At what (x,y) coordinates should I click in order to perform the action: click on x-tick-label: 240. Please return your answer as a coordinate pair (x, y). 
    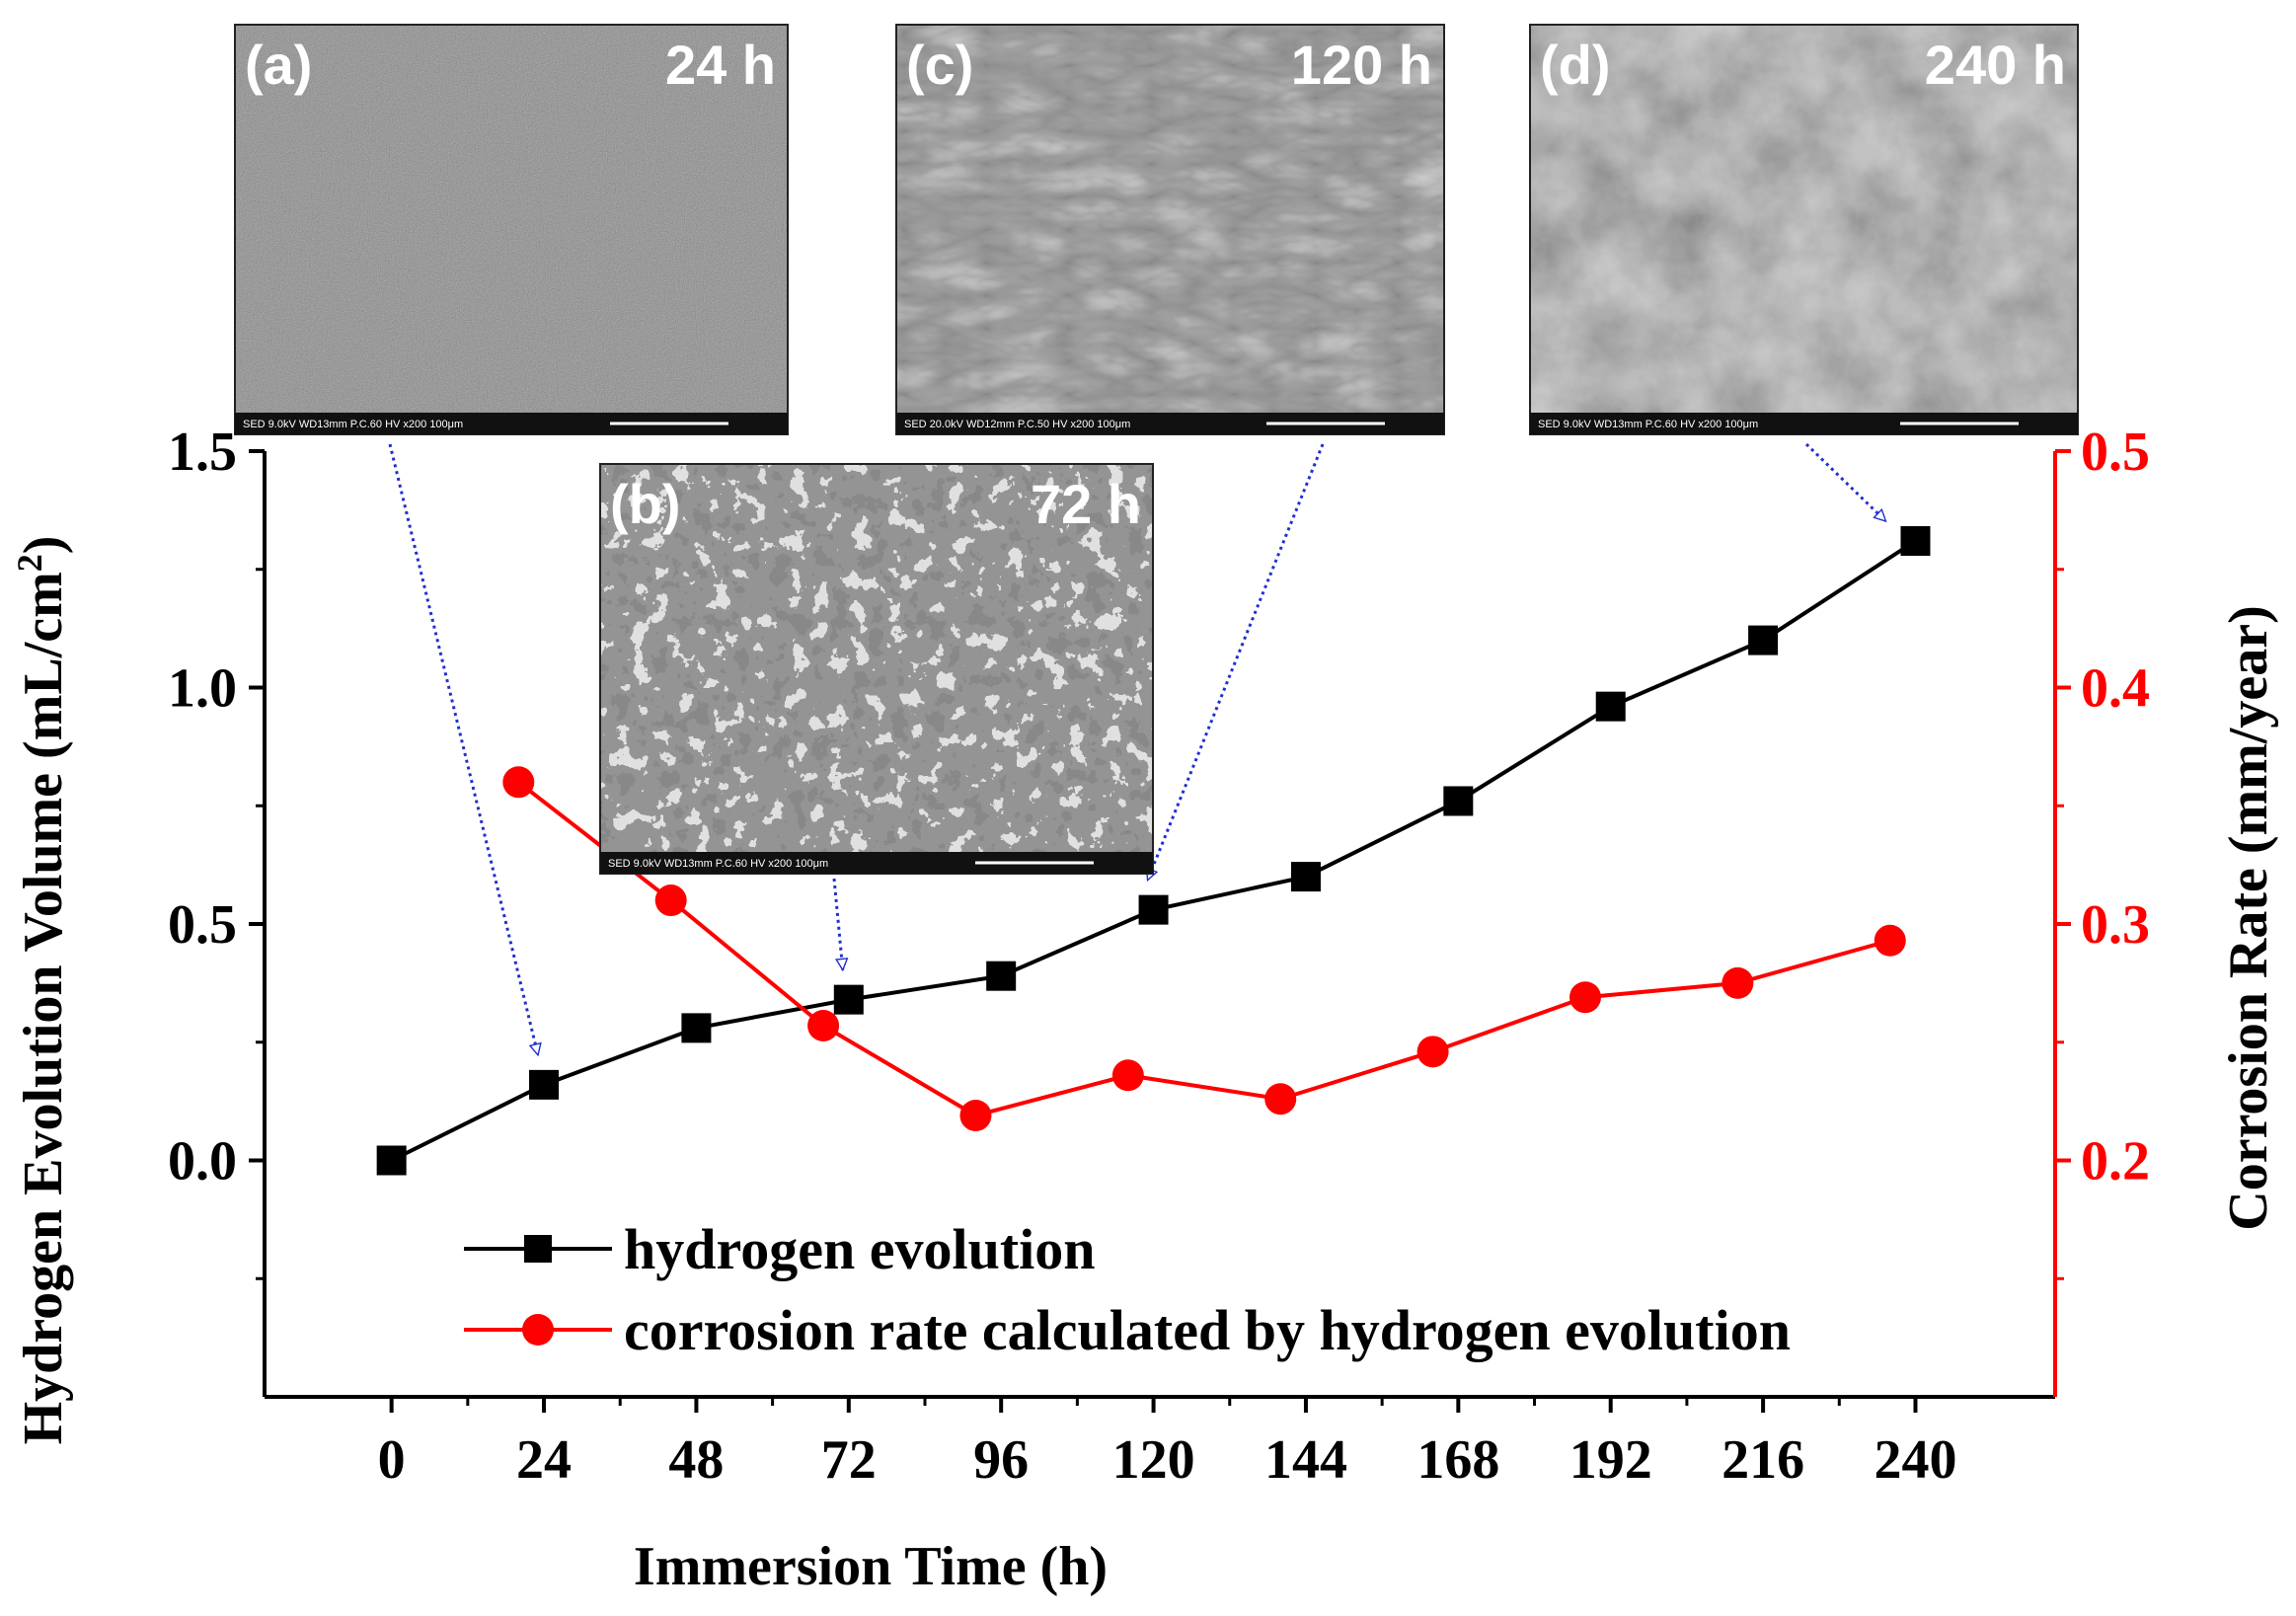
    Looking at the image, I should click on (1915, 1460).